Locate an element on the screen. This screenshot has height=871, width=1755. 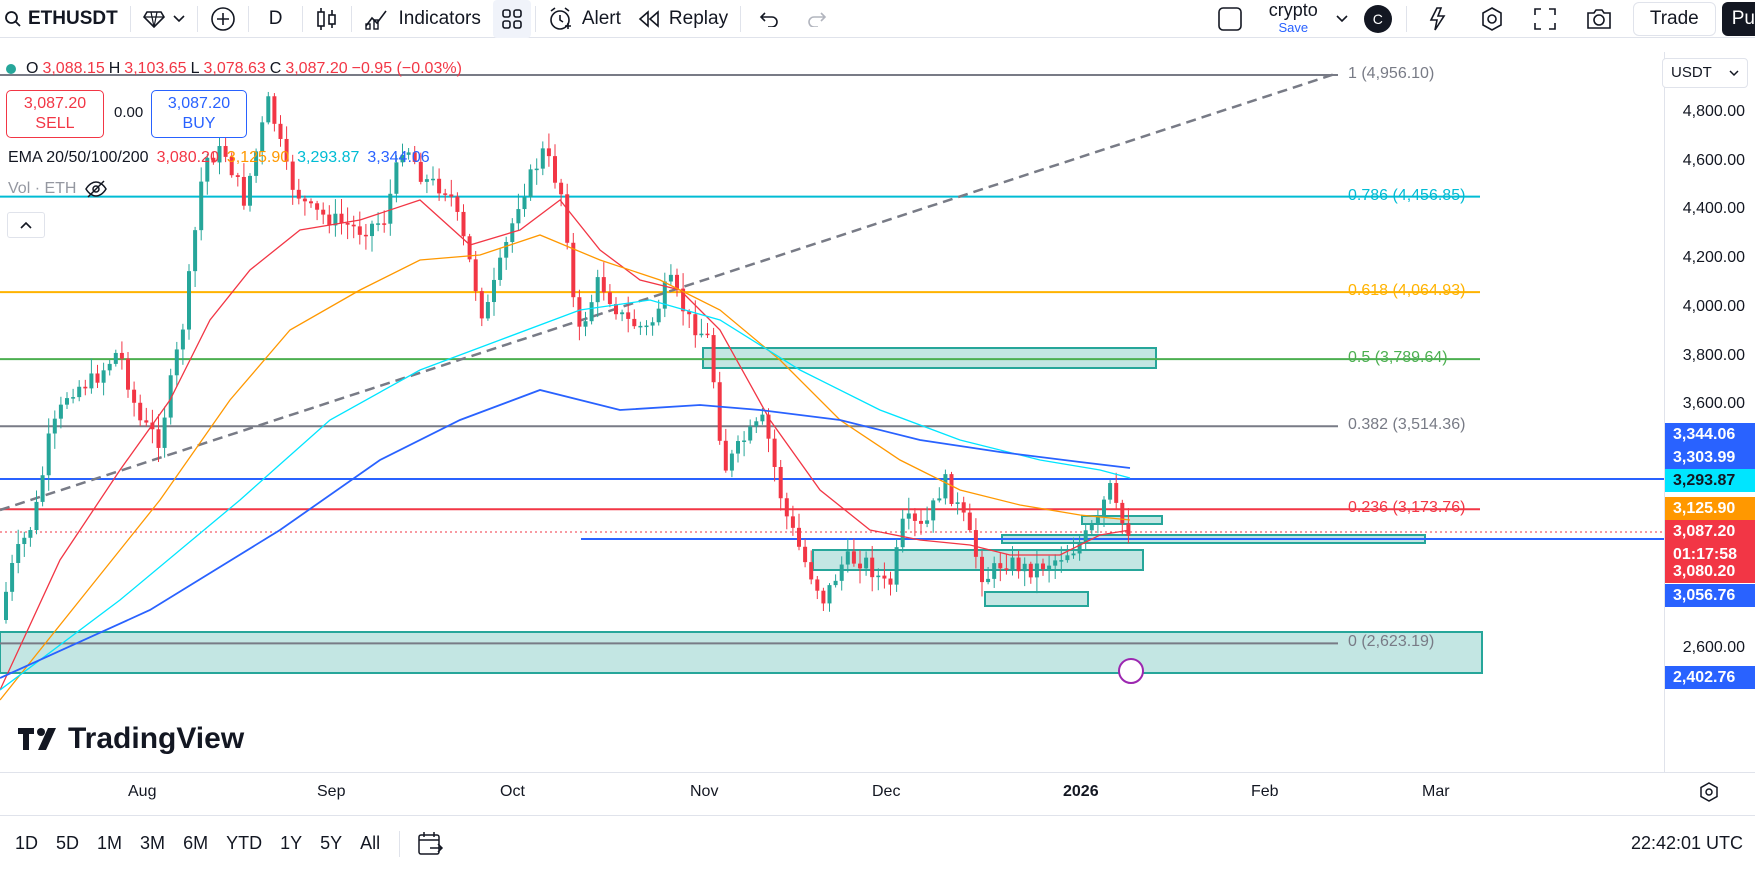
range-button-ytd: YTD is located at coordinates (244, 843).